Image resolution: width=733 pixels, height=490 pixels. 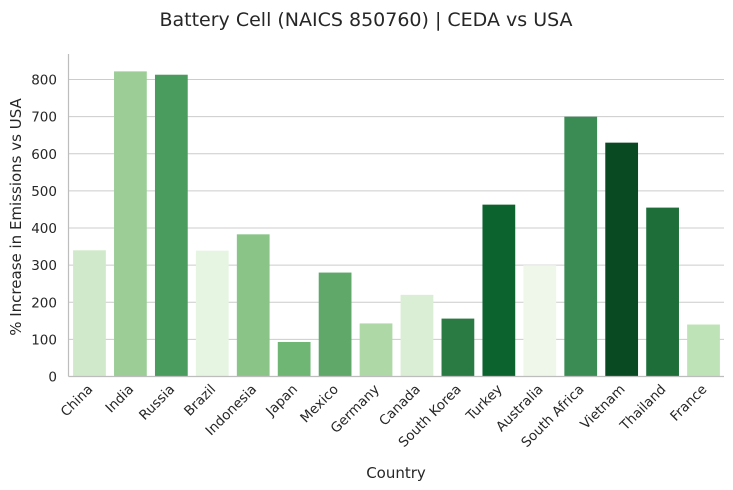 I want to click on bar-vietnam, so click(x=622, y=259).